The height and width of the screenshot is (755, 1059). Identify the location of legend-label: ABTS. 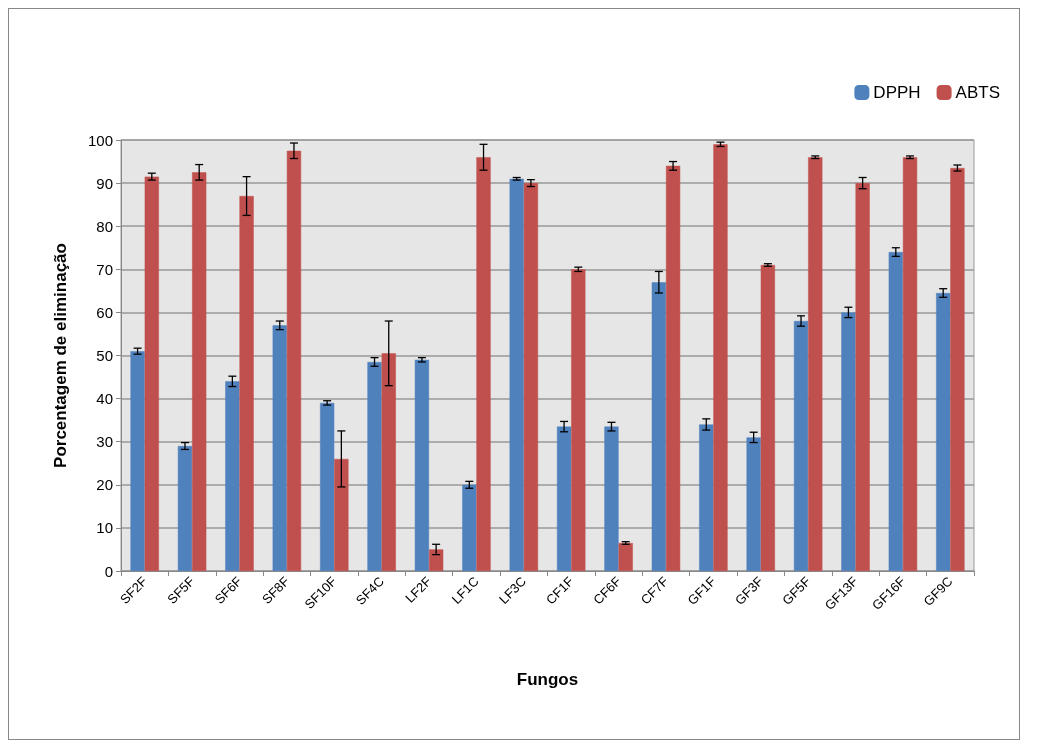
(978, 92).